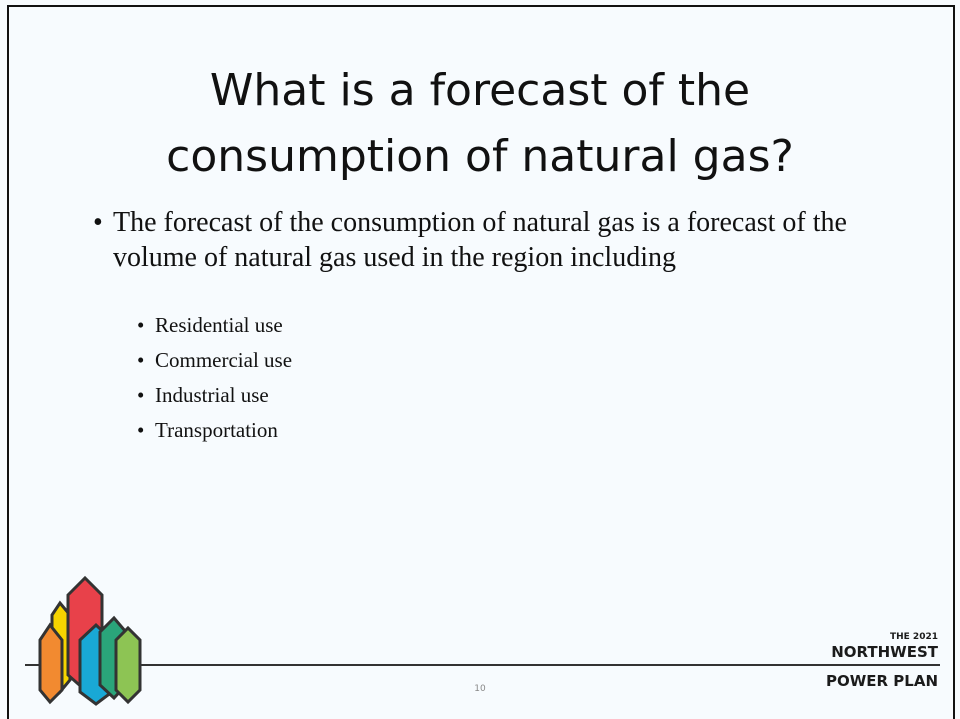 This screenshot has height=719, width=960. Describe the element at coordinates (224, 360) in the screenshot. I see `sub-bullet-text: Commercial use` at that location.